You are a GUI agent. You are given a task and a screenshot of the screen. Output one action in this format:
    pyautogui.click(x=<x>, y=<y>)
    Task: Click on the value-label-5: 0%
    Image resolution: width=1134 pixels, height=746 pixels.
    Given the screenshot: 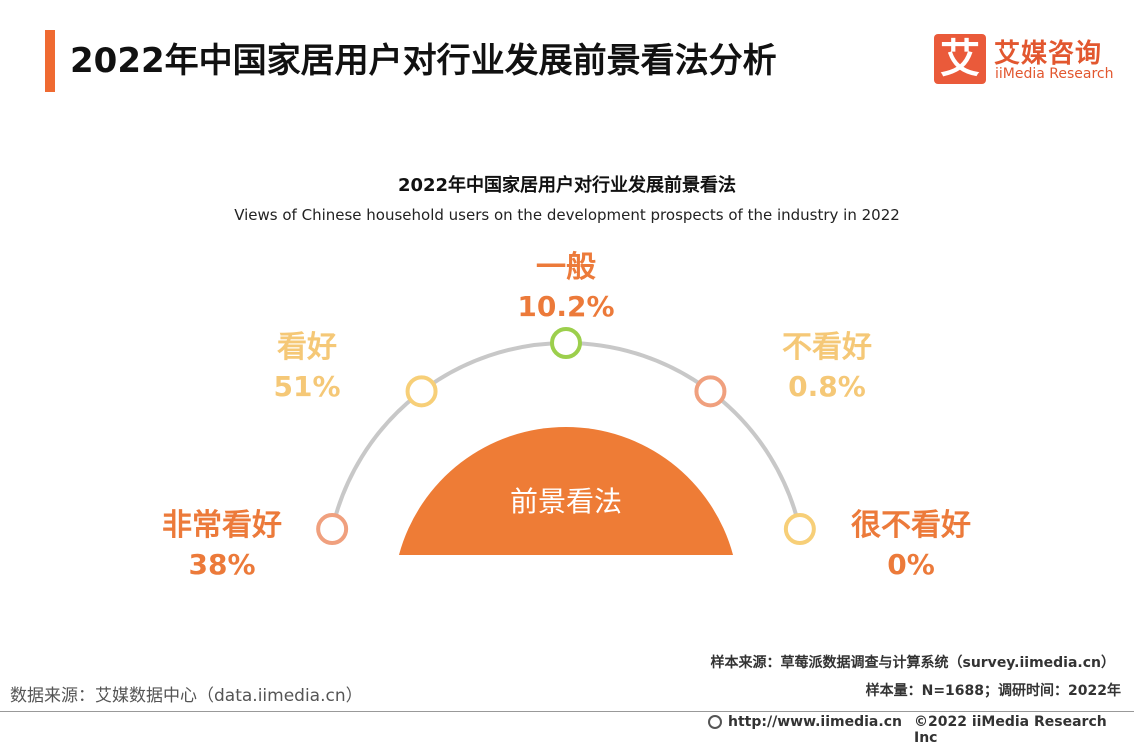 What is the action you would take?
    pyautogui.click(x=911, y=564)
    